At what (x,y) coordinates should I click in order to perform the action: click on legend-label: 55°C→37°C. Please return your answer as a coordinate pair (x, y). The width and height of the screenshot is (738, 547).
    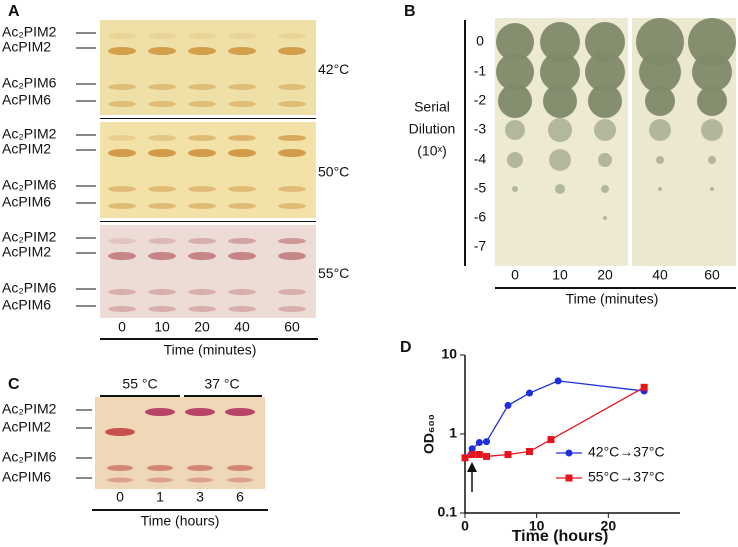
    Looking at the image, I should click on (626, 477).